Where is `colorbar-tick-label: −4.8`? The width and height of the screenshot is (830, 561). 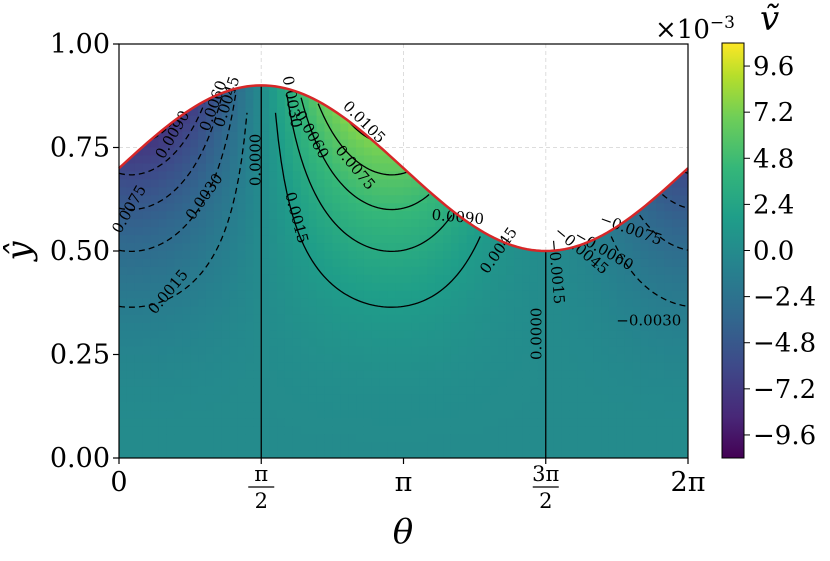
colorbar-tick-label: −4.8 is located at coordinates (784, 344).